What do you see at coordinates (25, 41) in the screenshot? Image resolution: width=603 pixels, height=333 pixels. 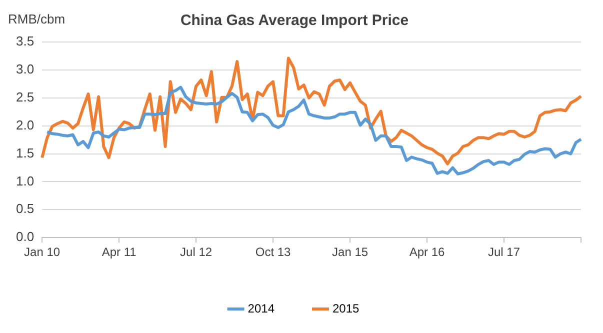 I see `y-tick-label: 3.5` at bounding box center [25, 41].